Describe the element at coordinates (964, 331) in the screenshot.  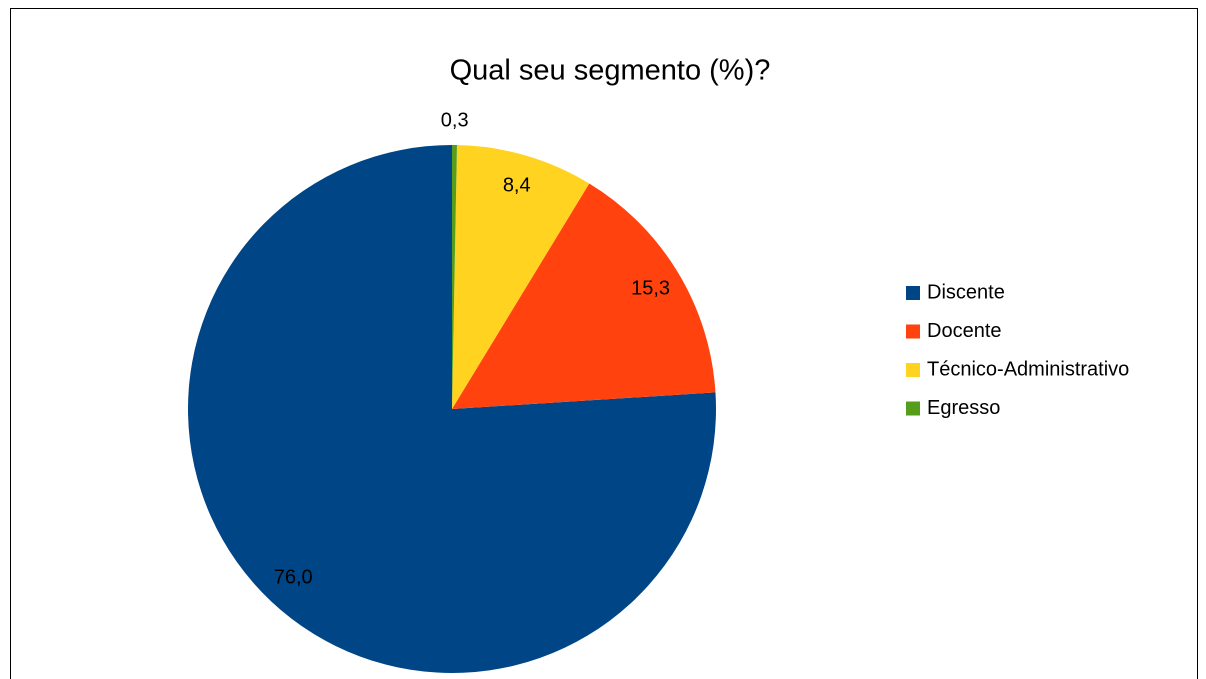
I see `legend-label: Docente` at that location.